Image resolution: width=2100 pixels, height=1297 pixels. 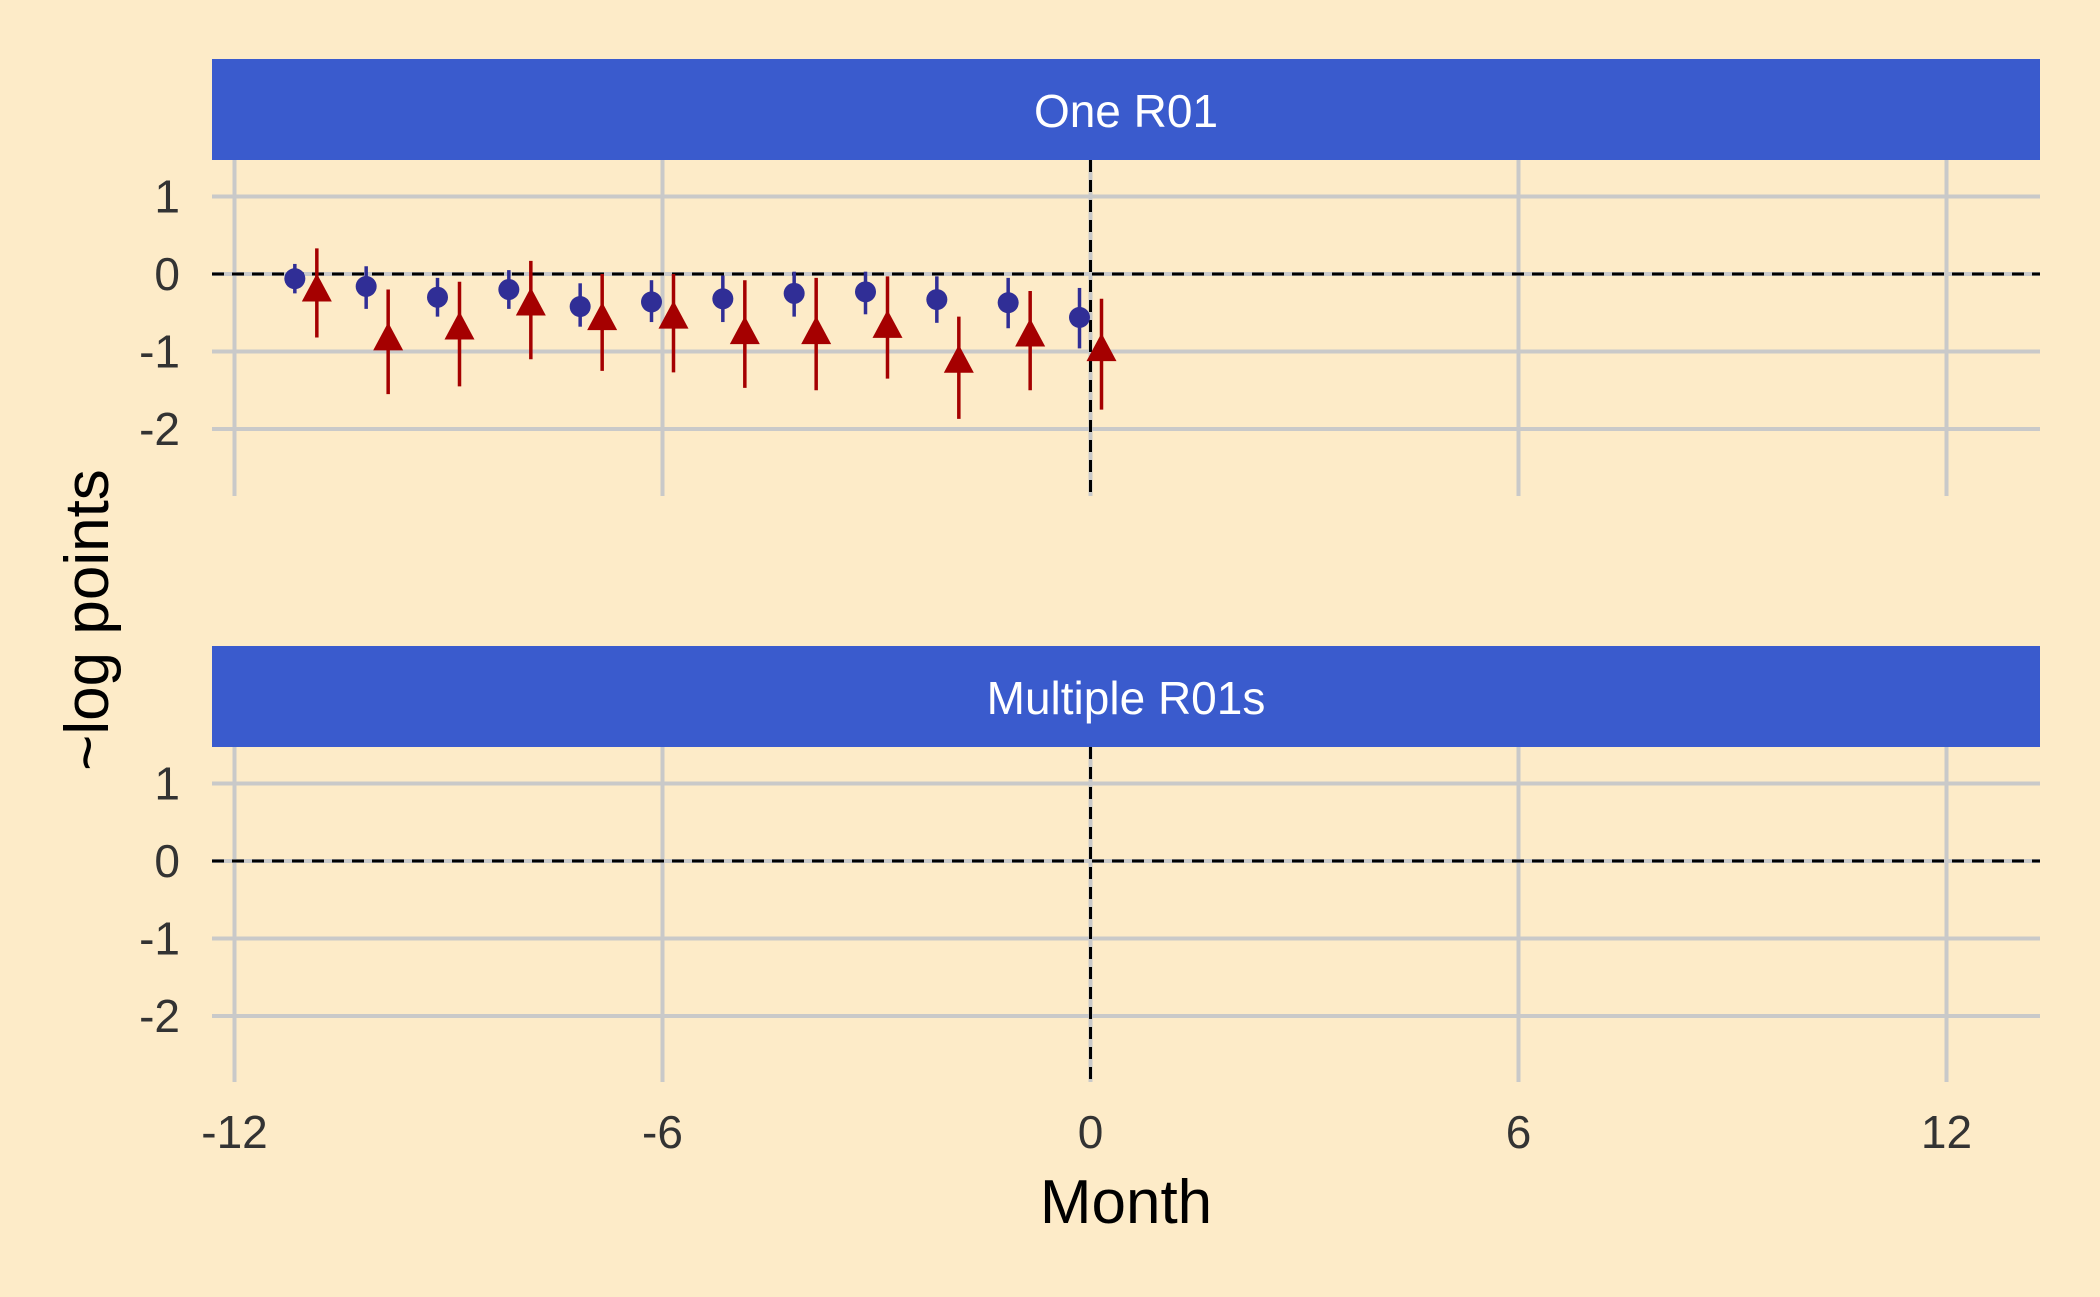 I want to click on panel-strip-label: Multiple R01s, so click(x=1126, y=698).